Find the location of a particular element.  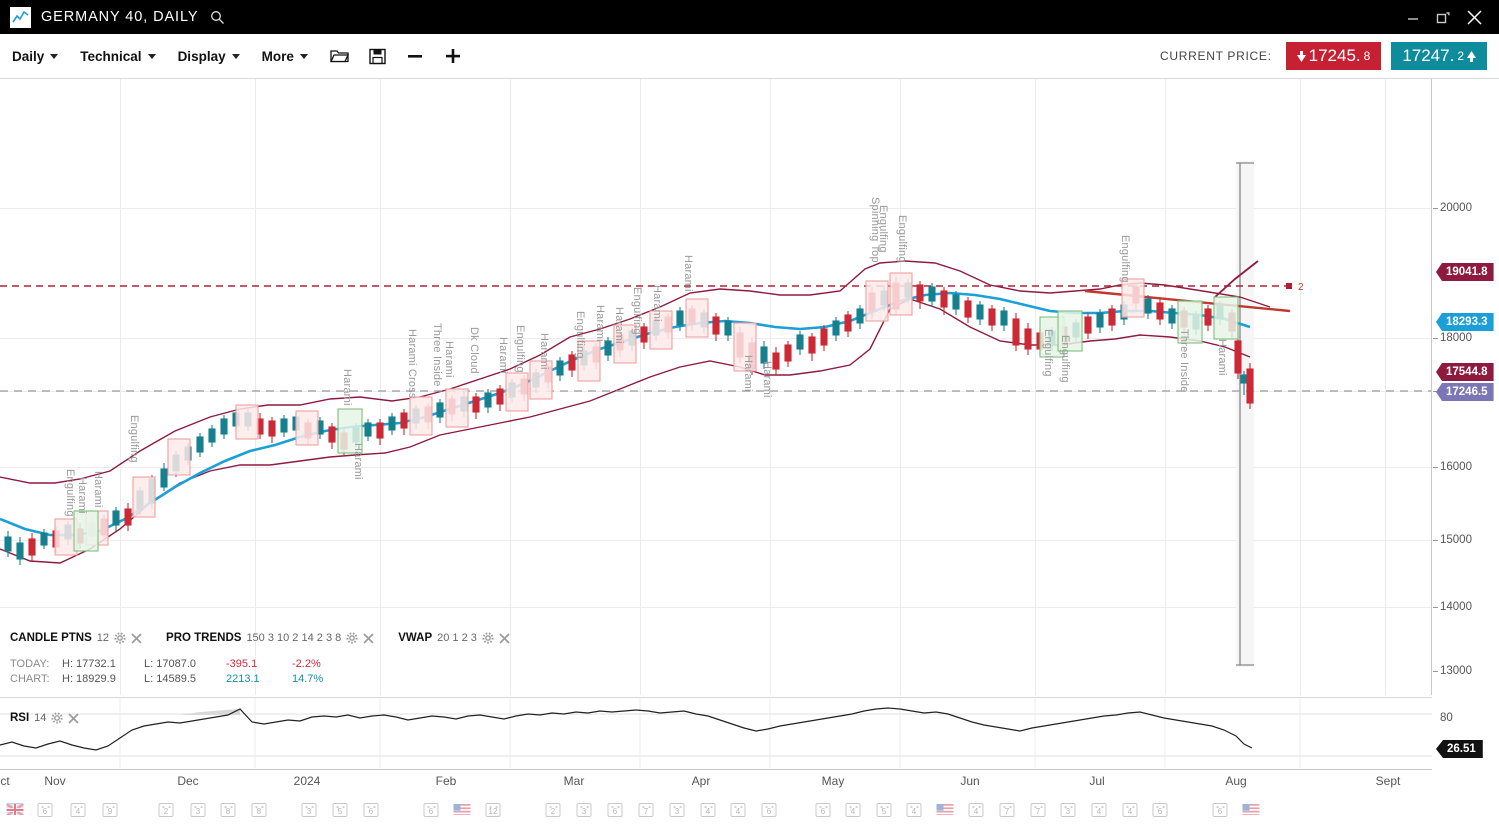

ask-price-badge: 17247. 2 is located at coordinates (1439, 56).